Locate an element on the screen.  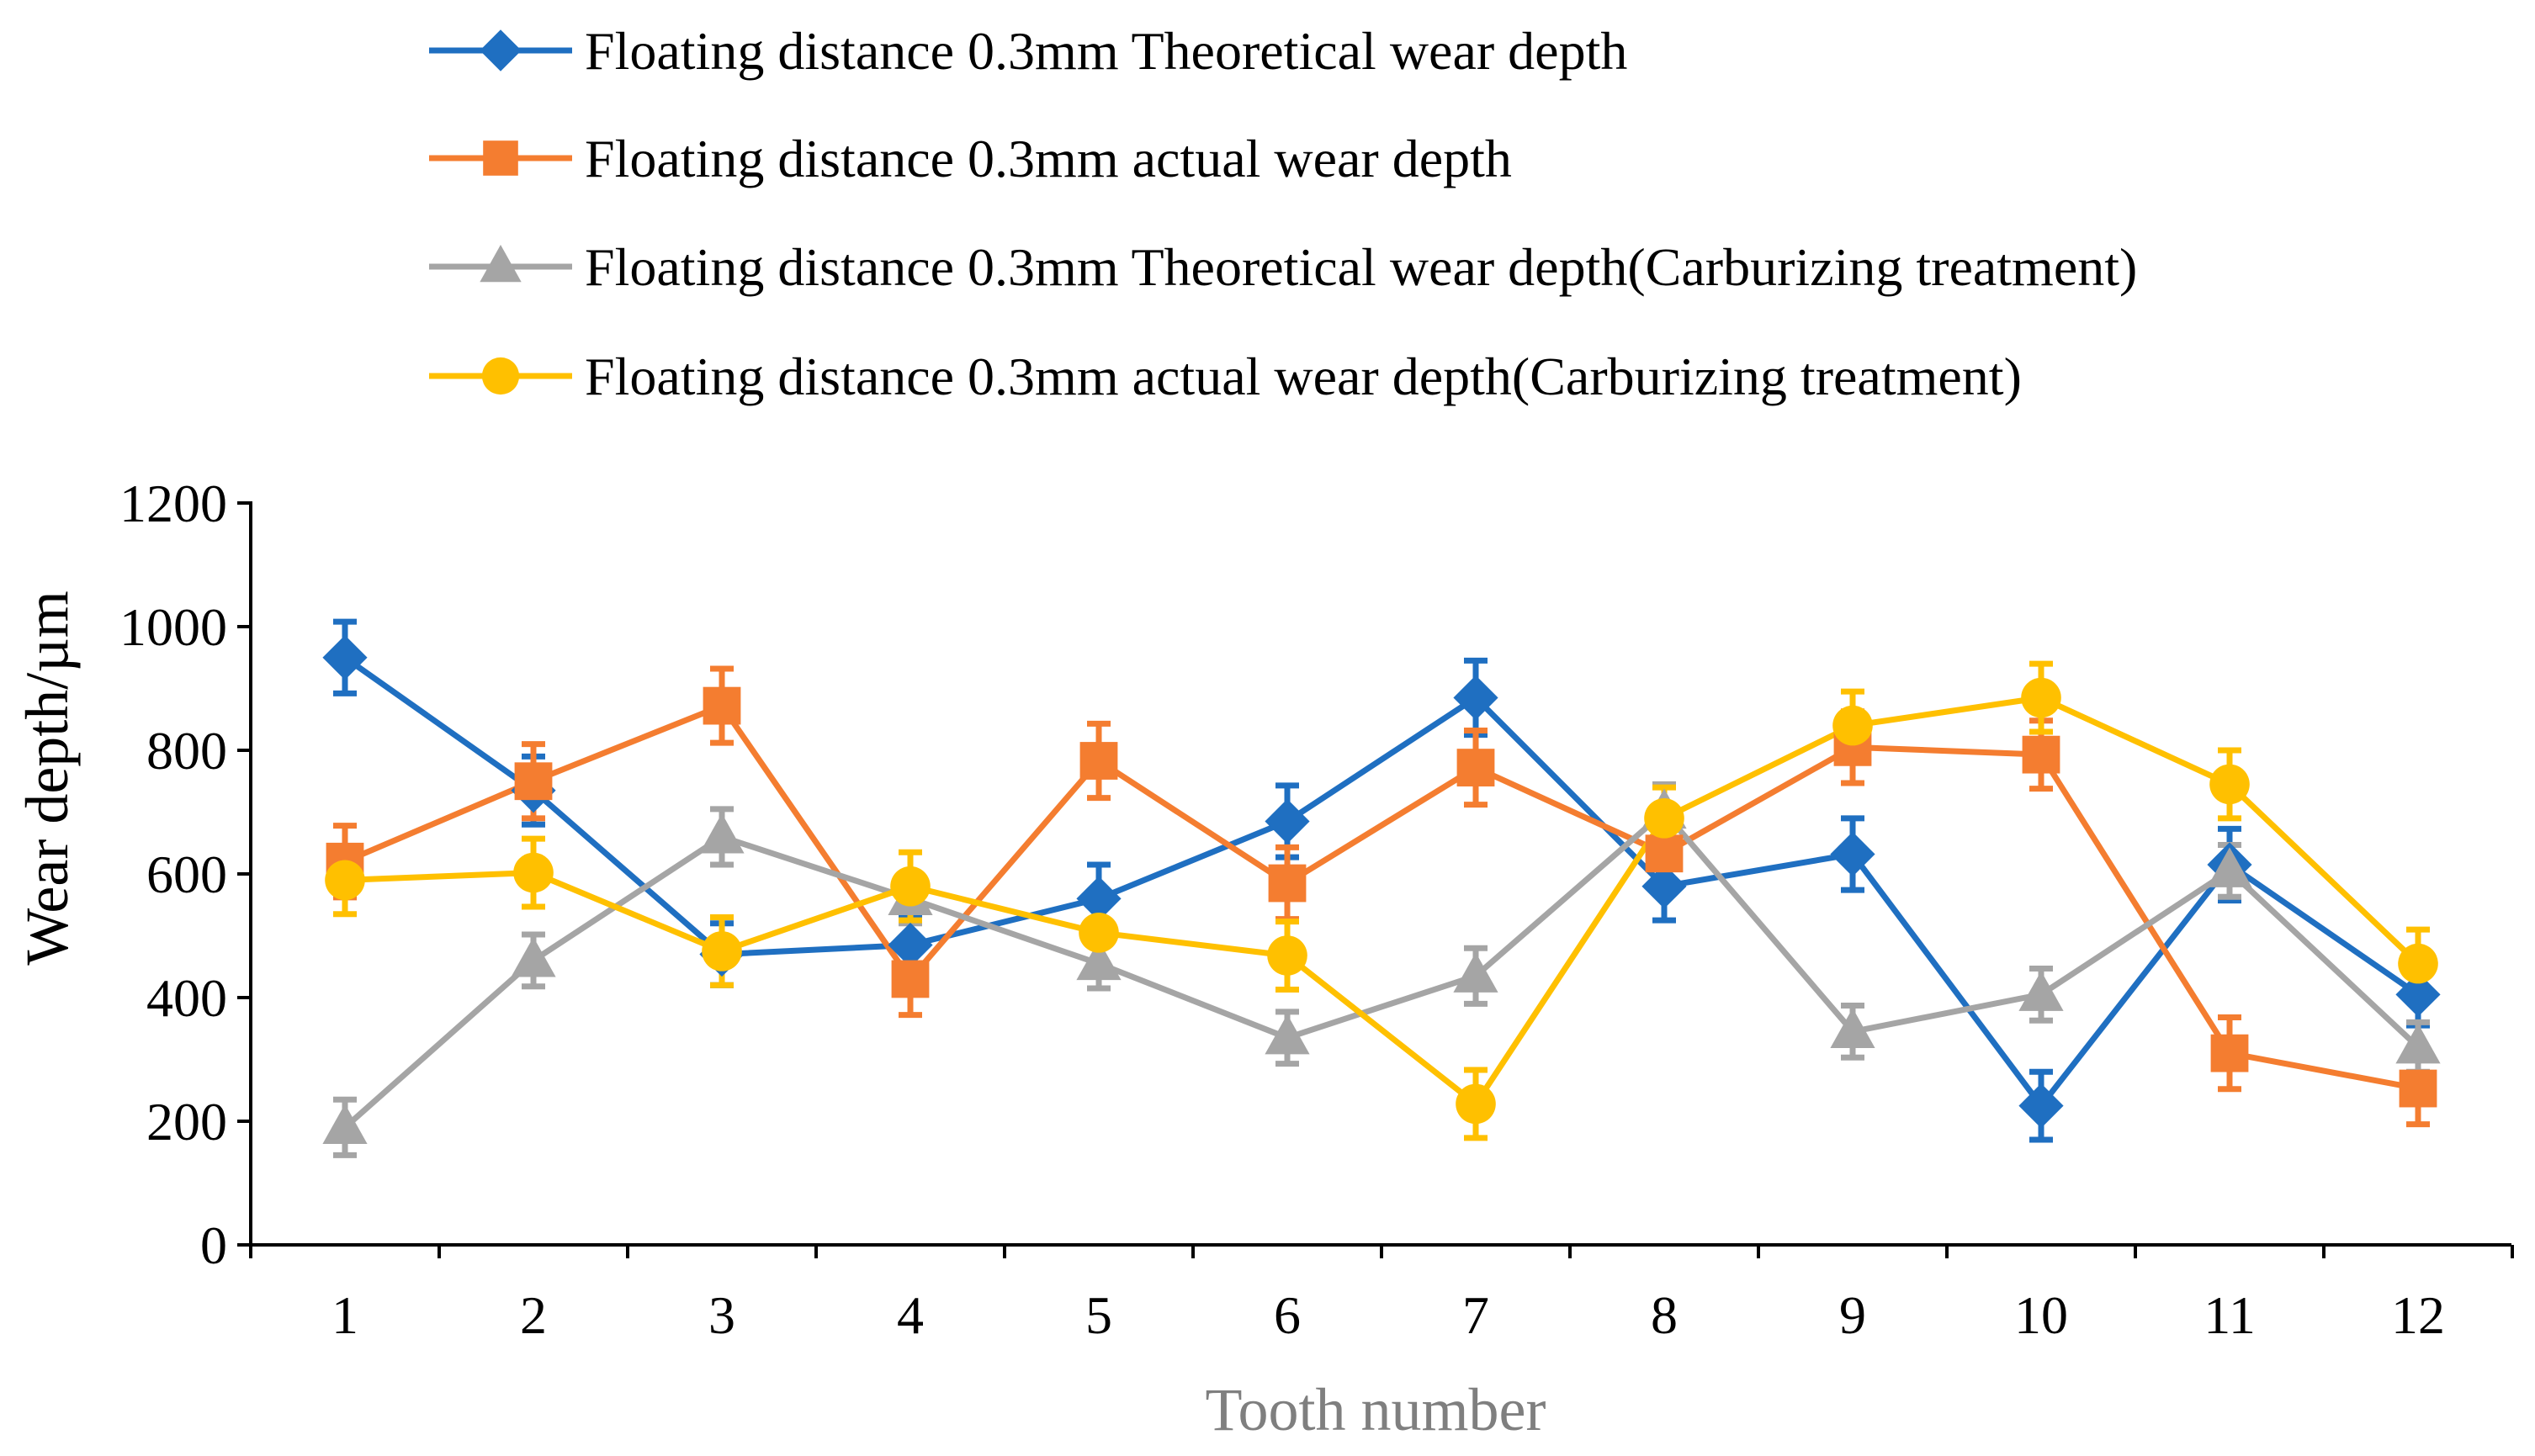
x-axis-title: Tooth number is located at coordinates (1376, 1409).